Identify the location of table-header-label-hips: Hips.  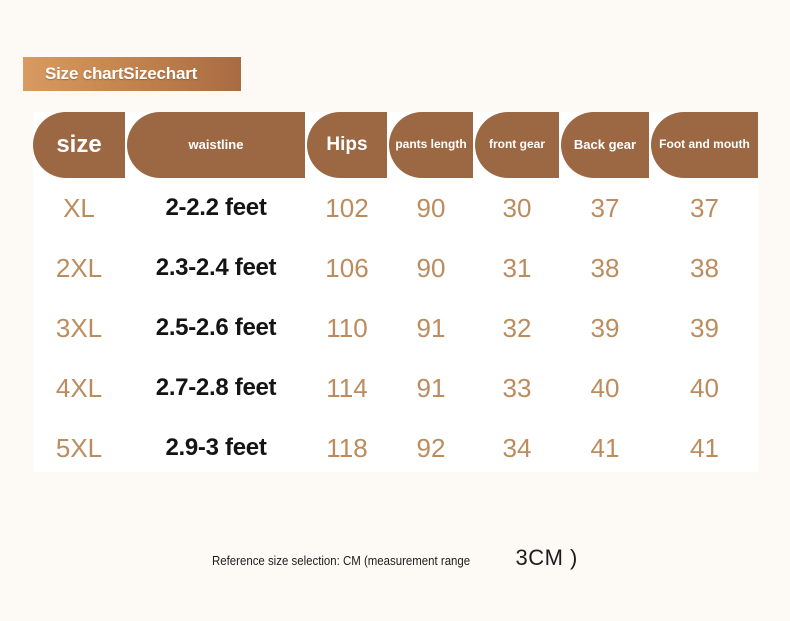
(347, 145).